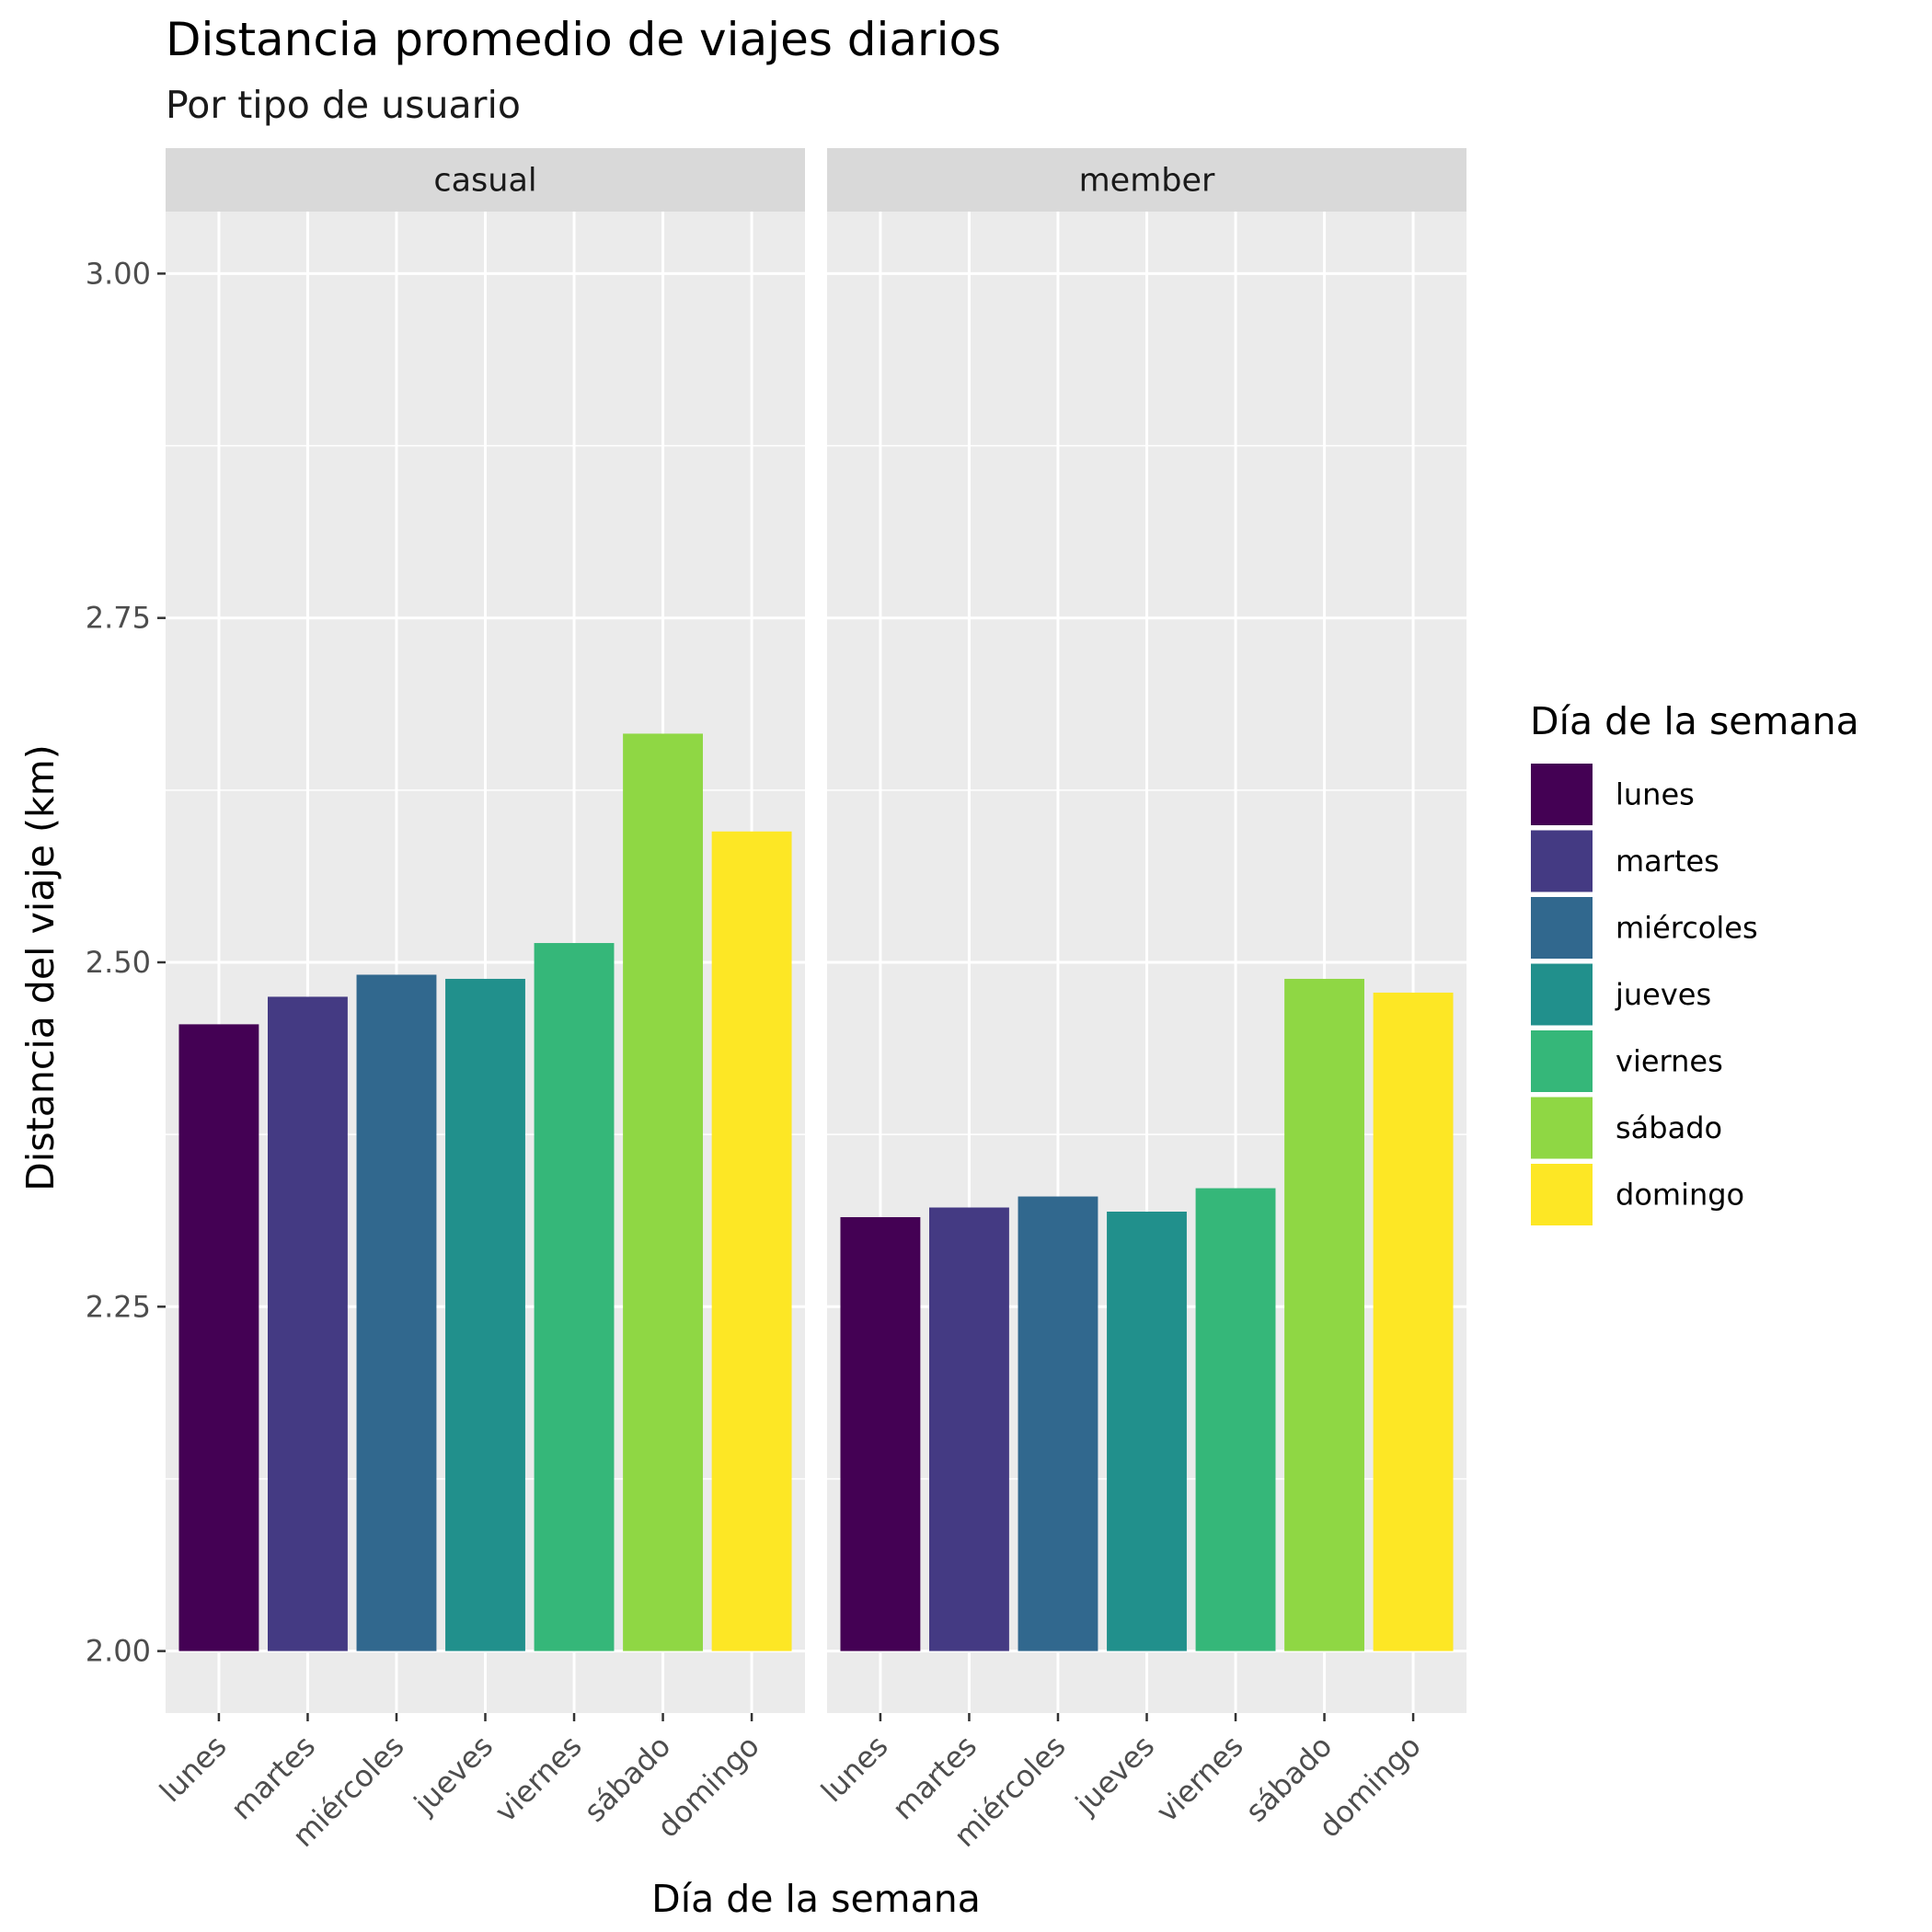 This screenshot has width=1932, height=1932. I want to click on legend-key-lunes, so click(1561, 794).